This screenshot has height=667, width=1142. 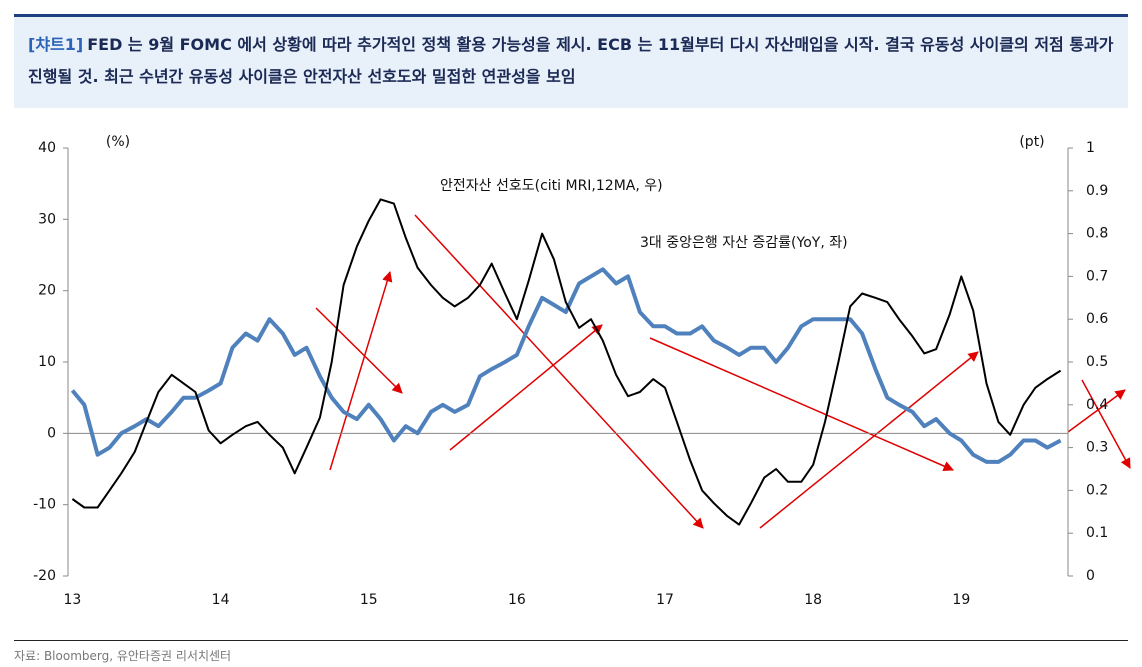 I want to click on y2-tick-label: 0, so click(x=1090, y=576).